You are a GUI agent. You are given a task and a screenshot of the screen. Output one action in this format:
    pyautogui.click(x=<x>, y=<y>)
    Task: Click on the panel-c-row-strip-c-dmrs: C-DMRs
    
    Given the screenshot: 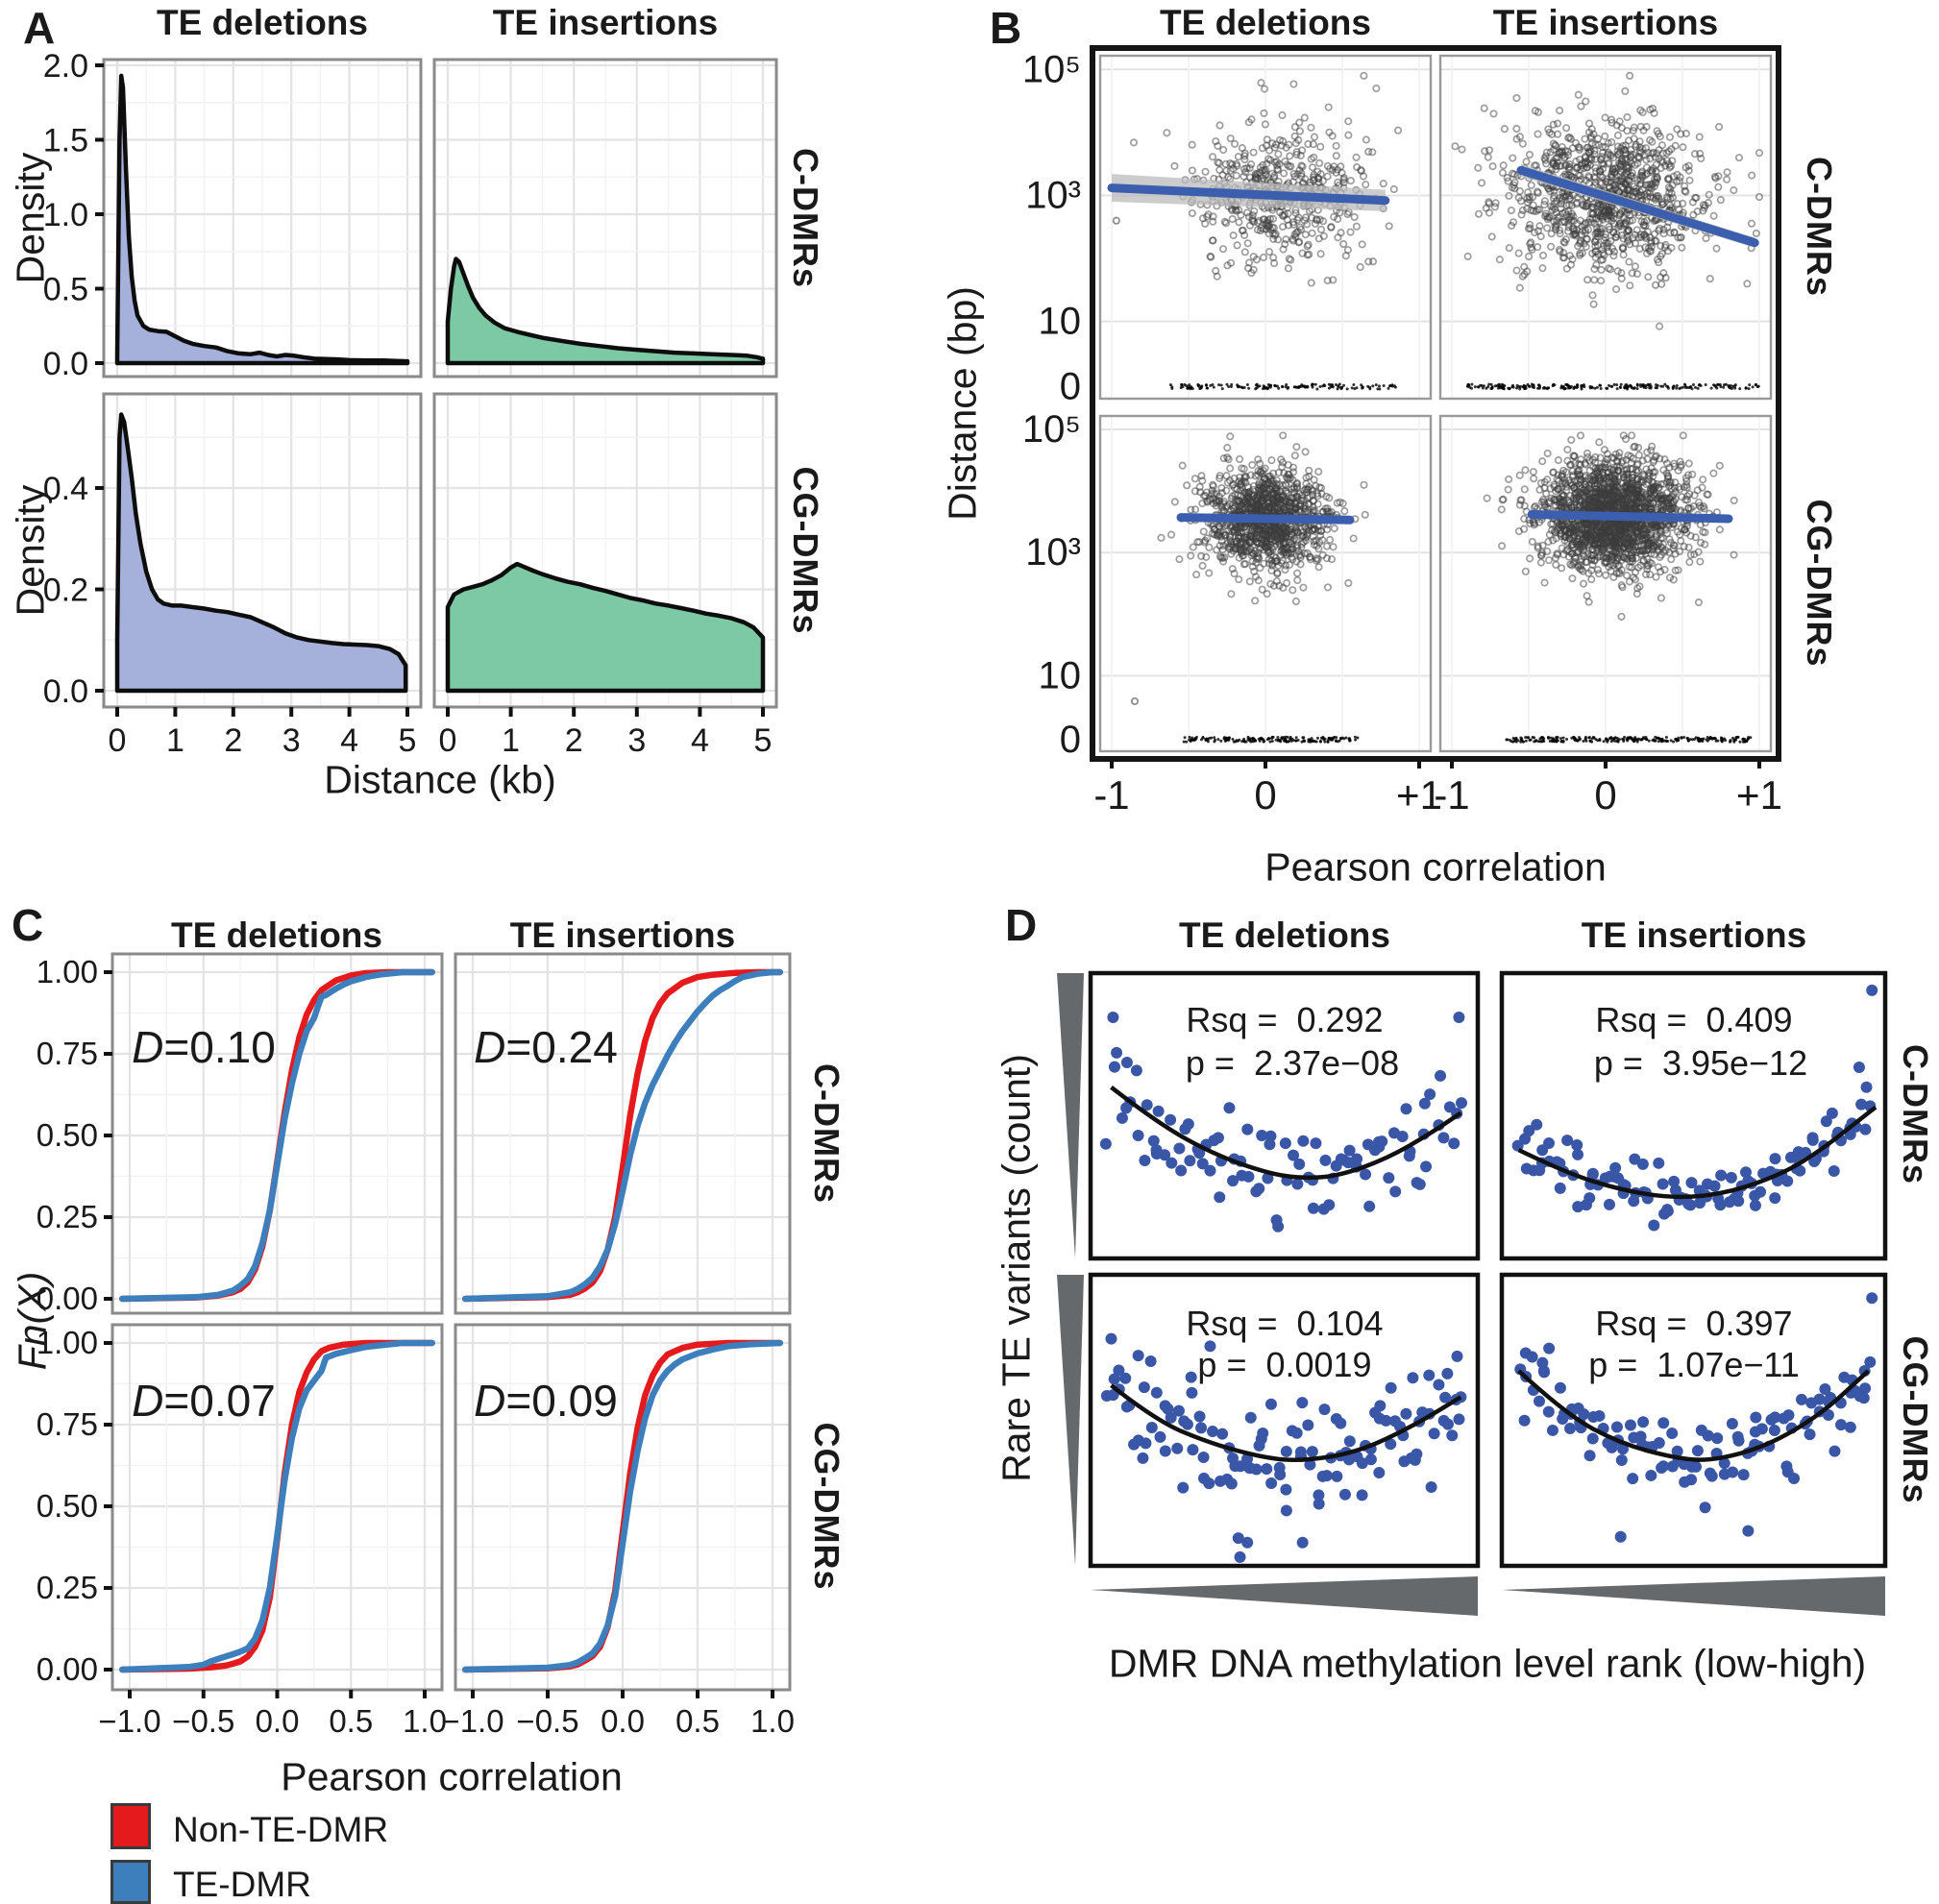 What is the action you would take?
    pyautogui.click(x=827, y=1134)
    